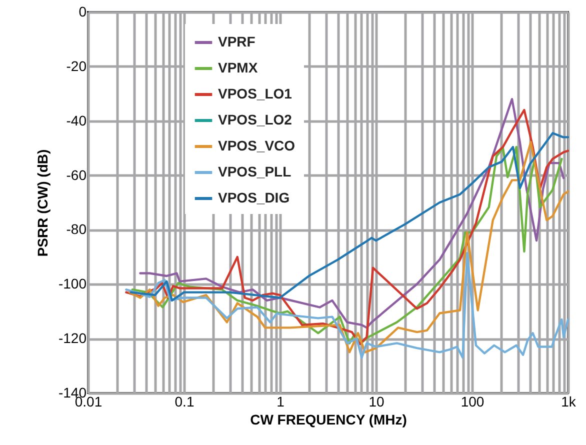 Image resolution: width=586 pixels, height=445 pixels. Describe the element at coordinates (76, 229) in the screenshot. I see `y-tick-label: -80` at that location.